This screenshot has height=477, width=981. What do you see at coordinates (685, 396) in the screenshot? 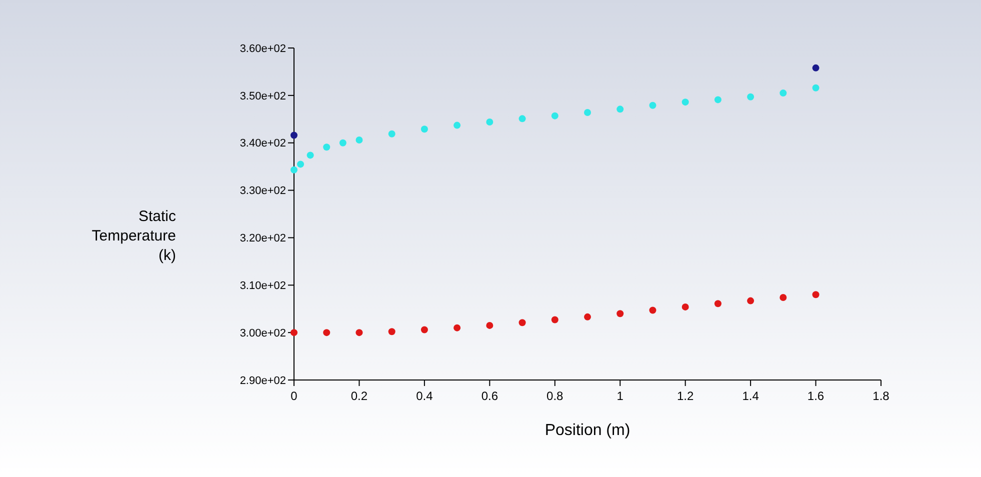
I see `x-tick-label: 1.2` at bounding box center [685, 396].